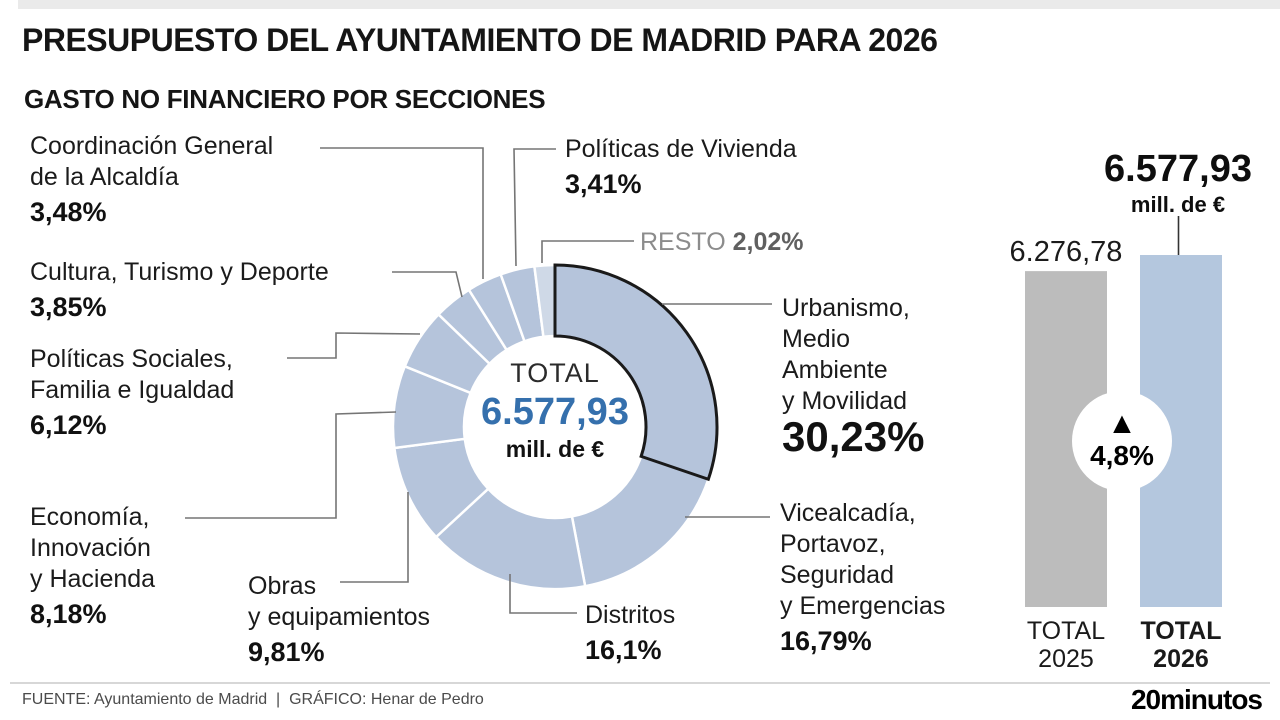 The height and width of the screenshot is (720, 1280). I want to click on bar-2025-value: 6.276,78, so click(1066, 252).